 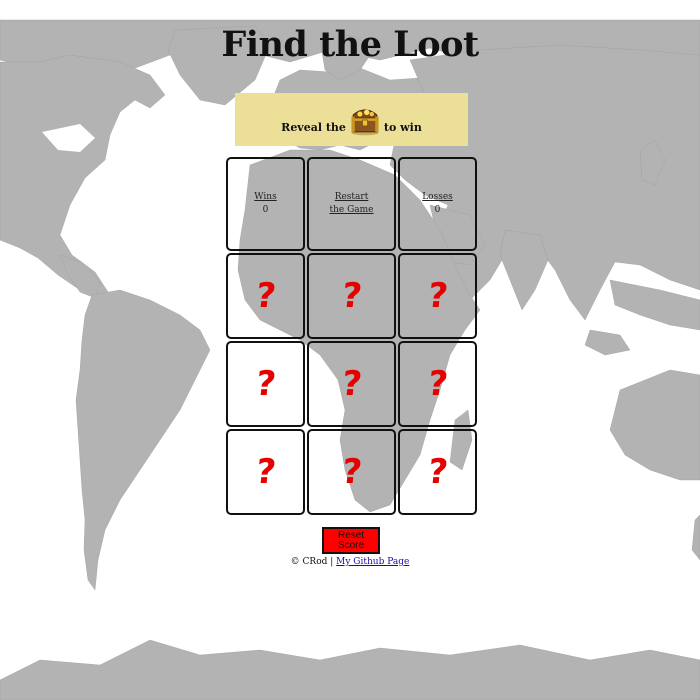 I want to click on door-cell-3: ?, so click(x=437, y=296).